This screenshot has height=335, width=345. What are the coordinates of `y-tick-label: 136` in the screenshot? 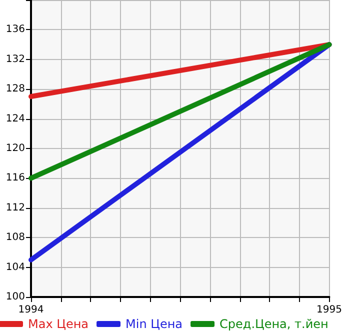 It's located at (15, 30).